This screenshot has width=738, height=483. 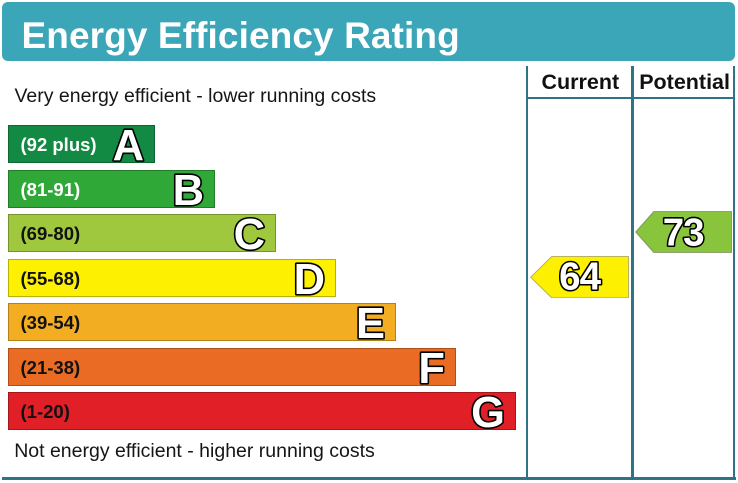 What do you see at coordinates (488, 412) in the screenshot?
I see `svg-text: G` at bounding box center [488, 412].